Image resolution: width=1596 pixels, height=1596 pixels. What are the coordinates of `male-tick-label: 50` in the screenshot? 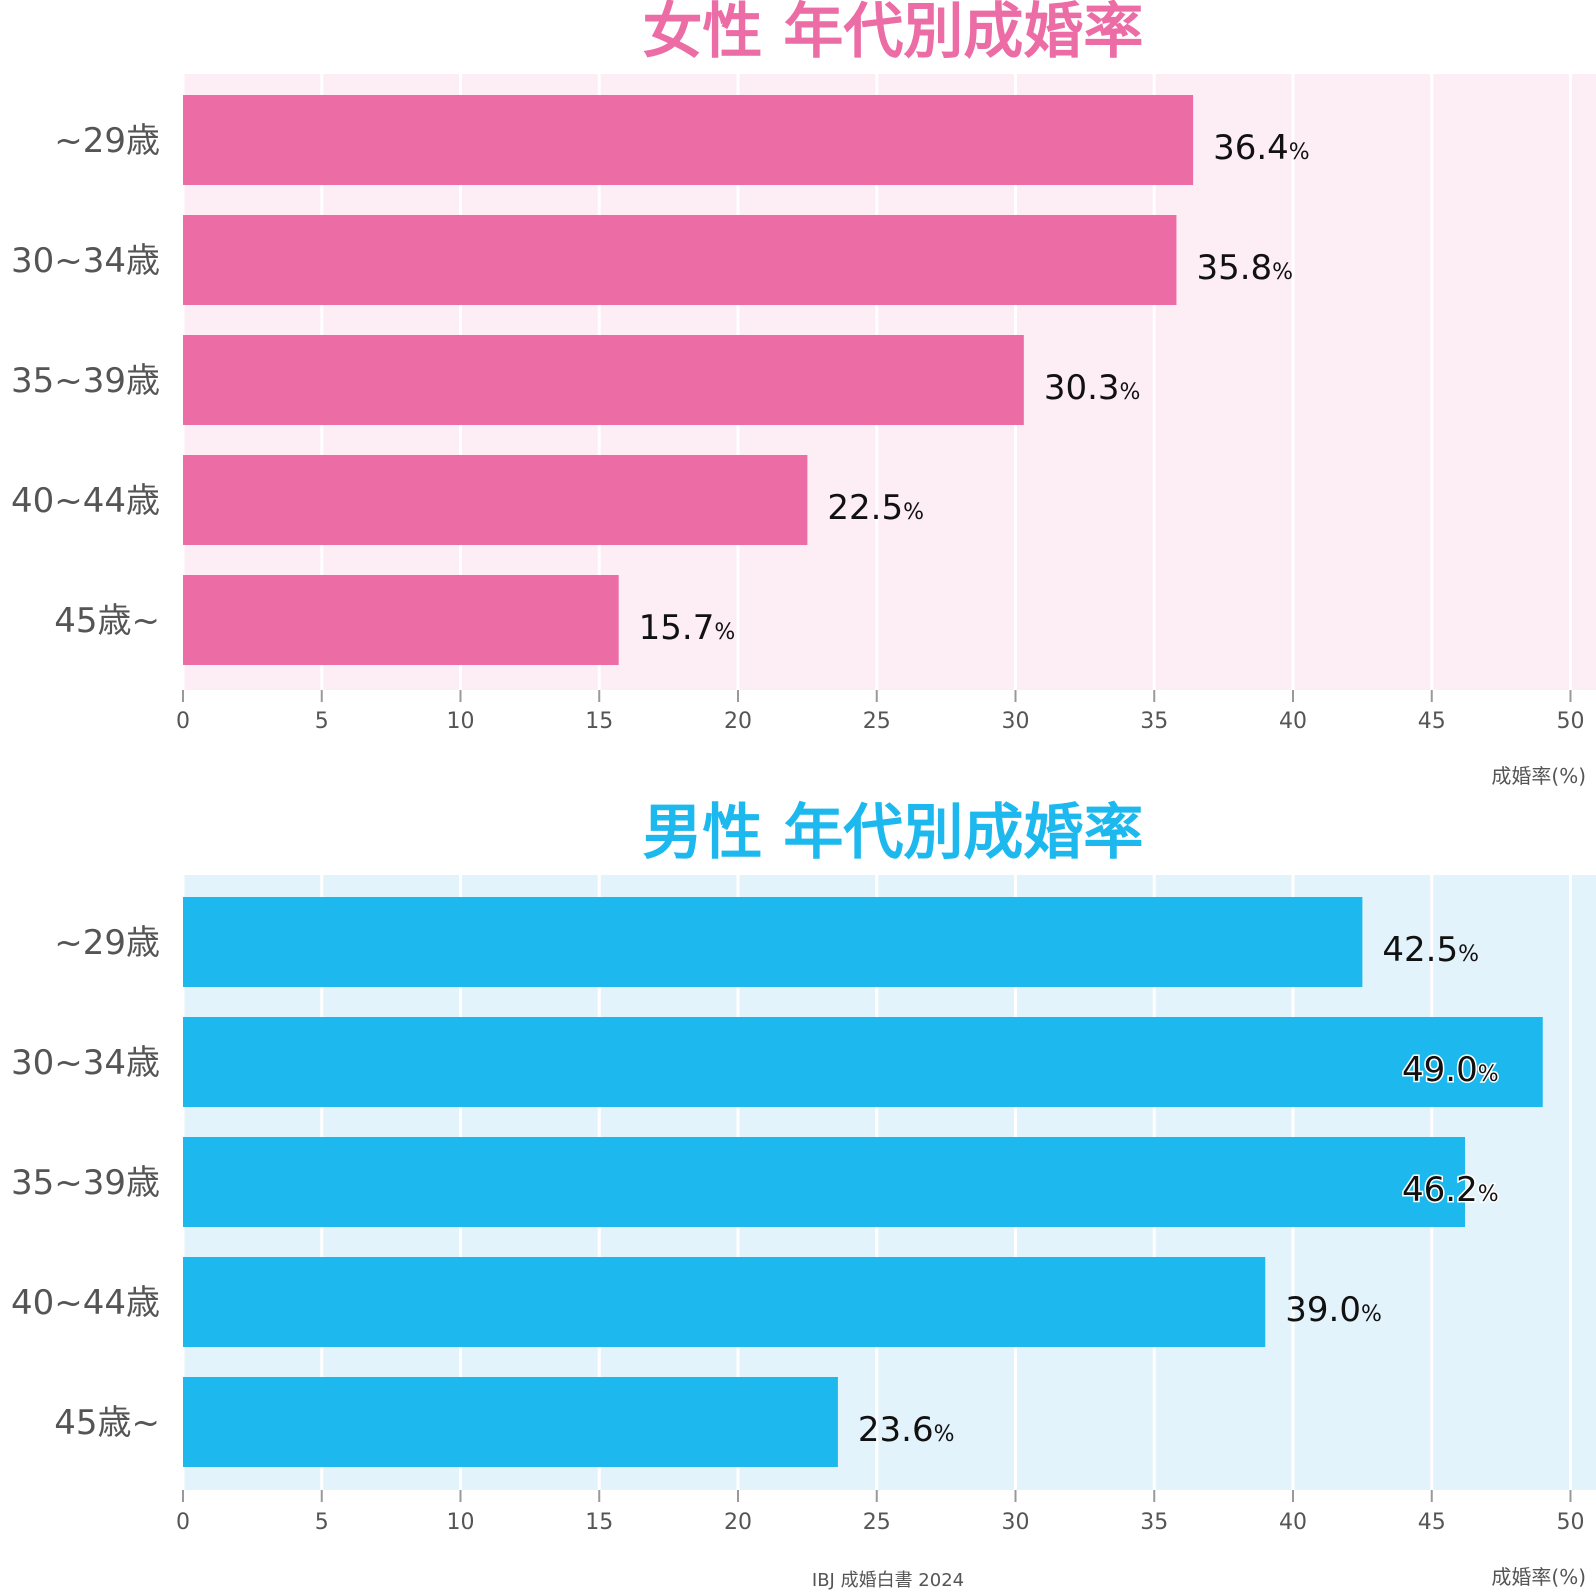 It's located at (1571, 1522).